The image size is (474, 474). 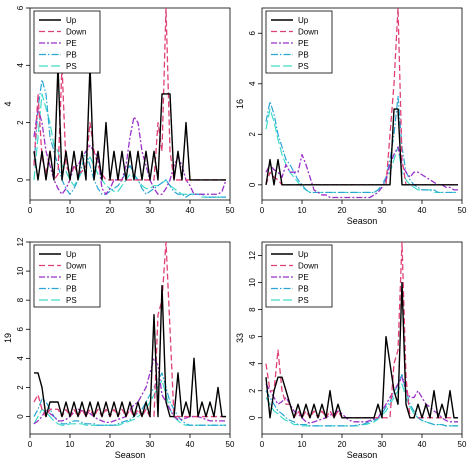 What do you see at coordinates (240, 338) in the screenshot?
I see `y-axis-label: 33` at bounding box center [240, 338].